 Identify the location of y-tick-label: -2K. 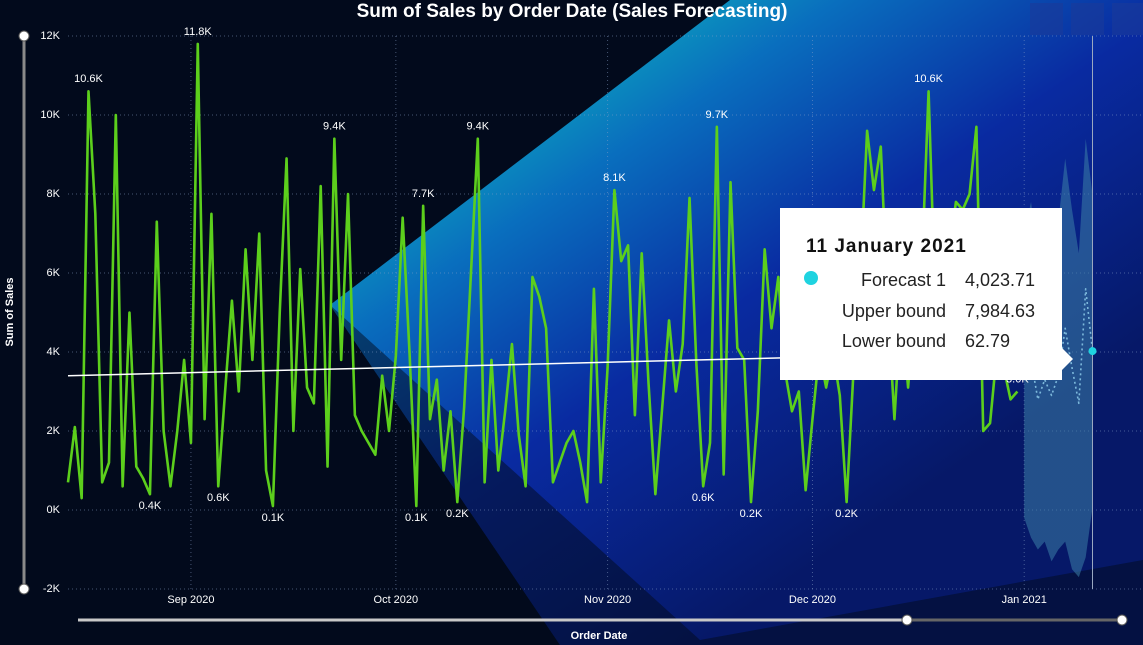
(52, 589).